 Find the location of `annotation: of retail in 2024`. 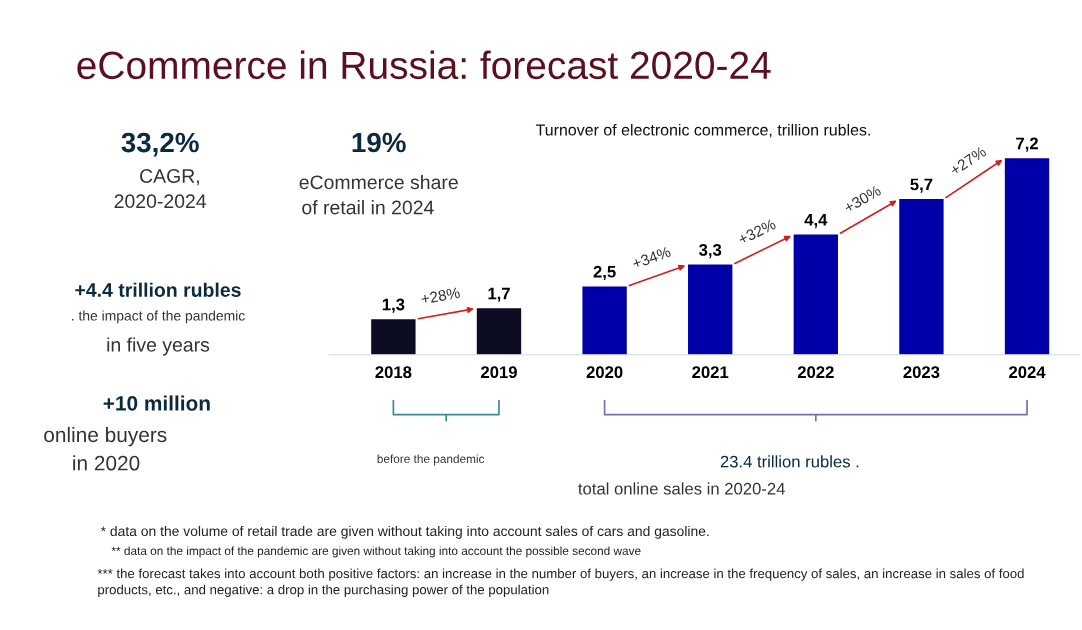

annotation: of retail in 2024 is located at coordinates (368, 207).